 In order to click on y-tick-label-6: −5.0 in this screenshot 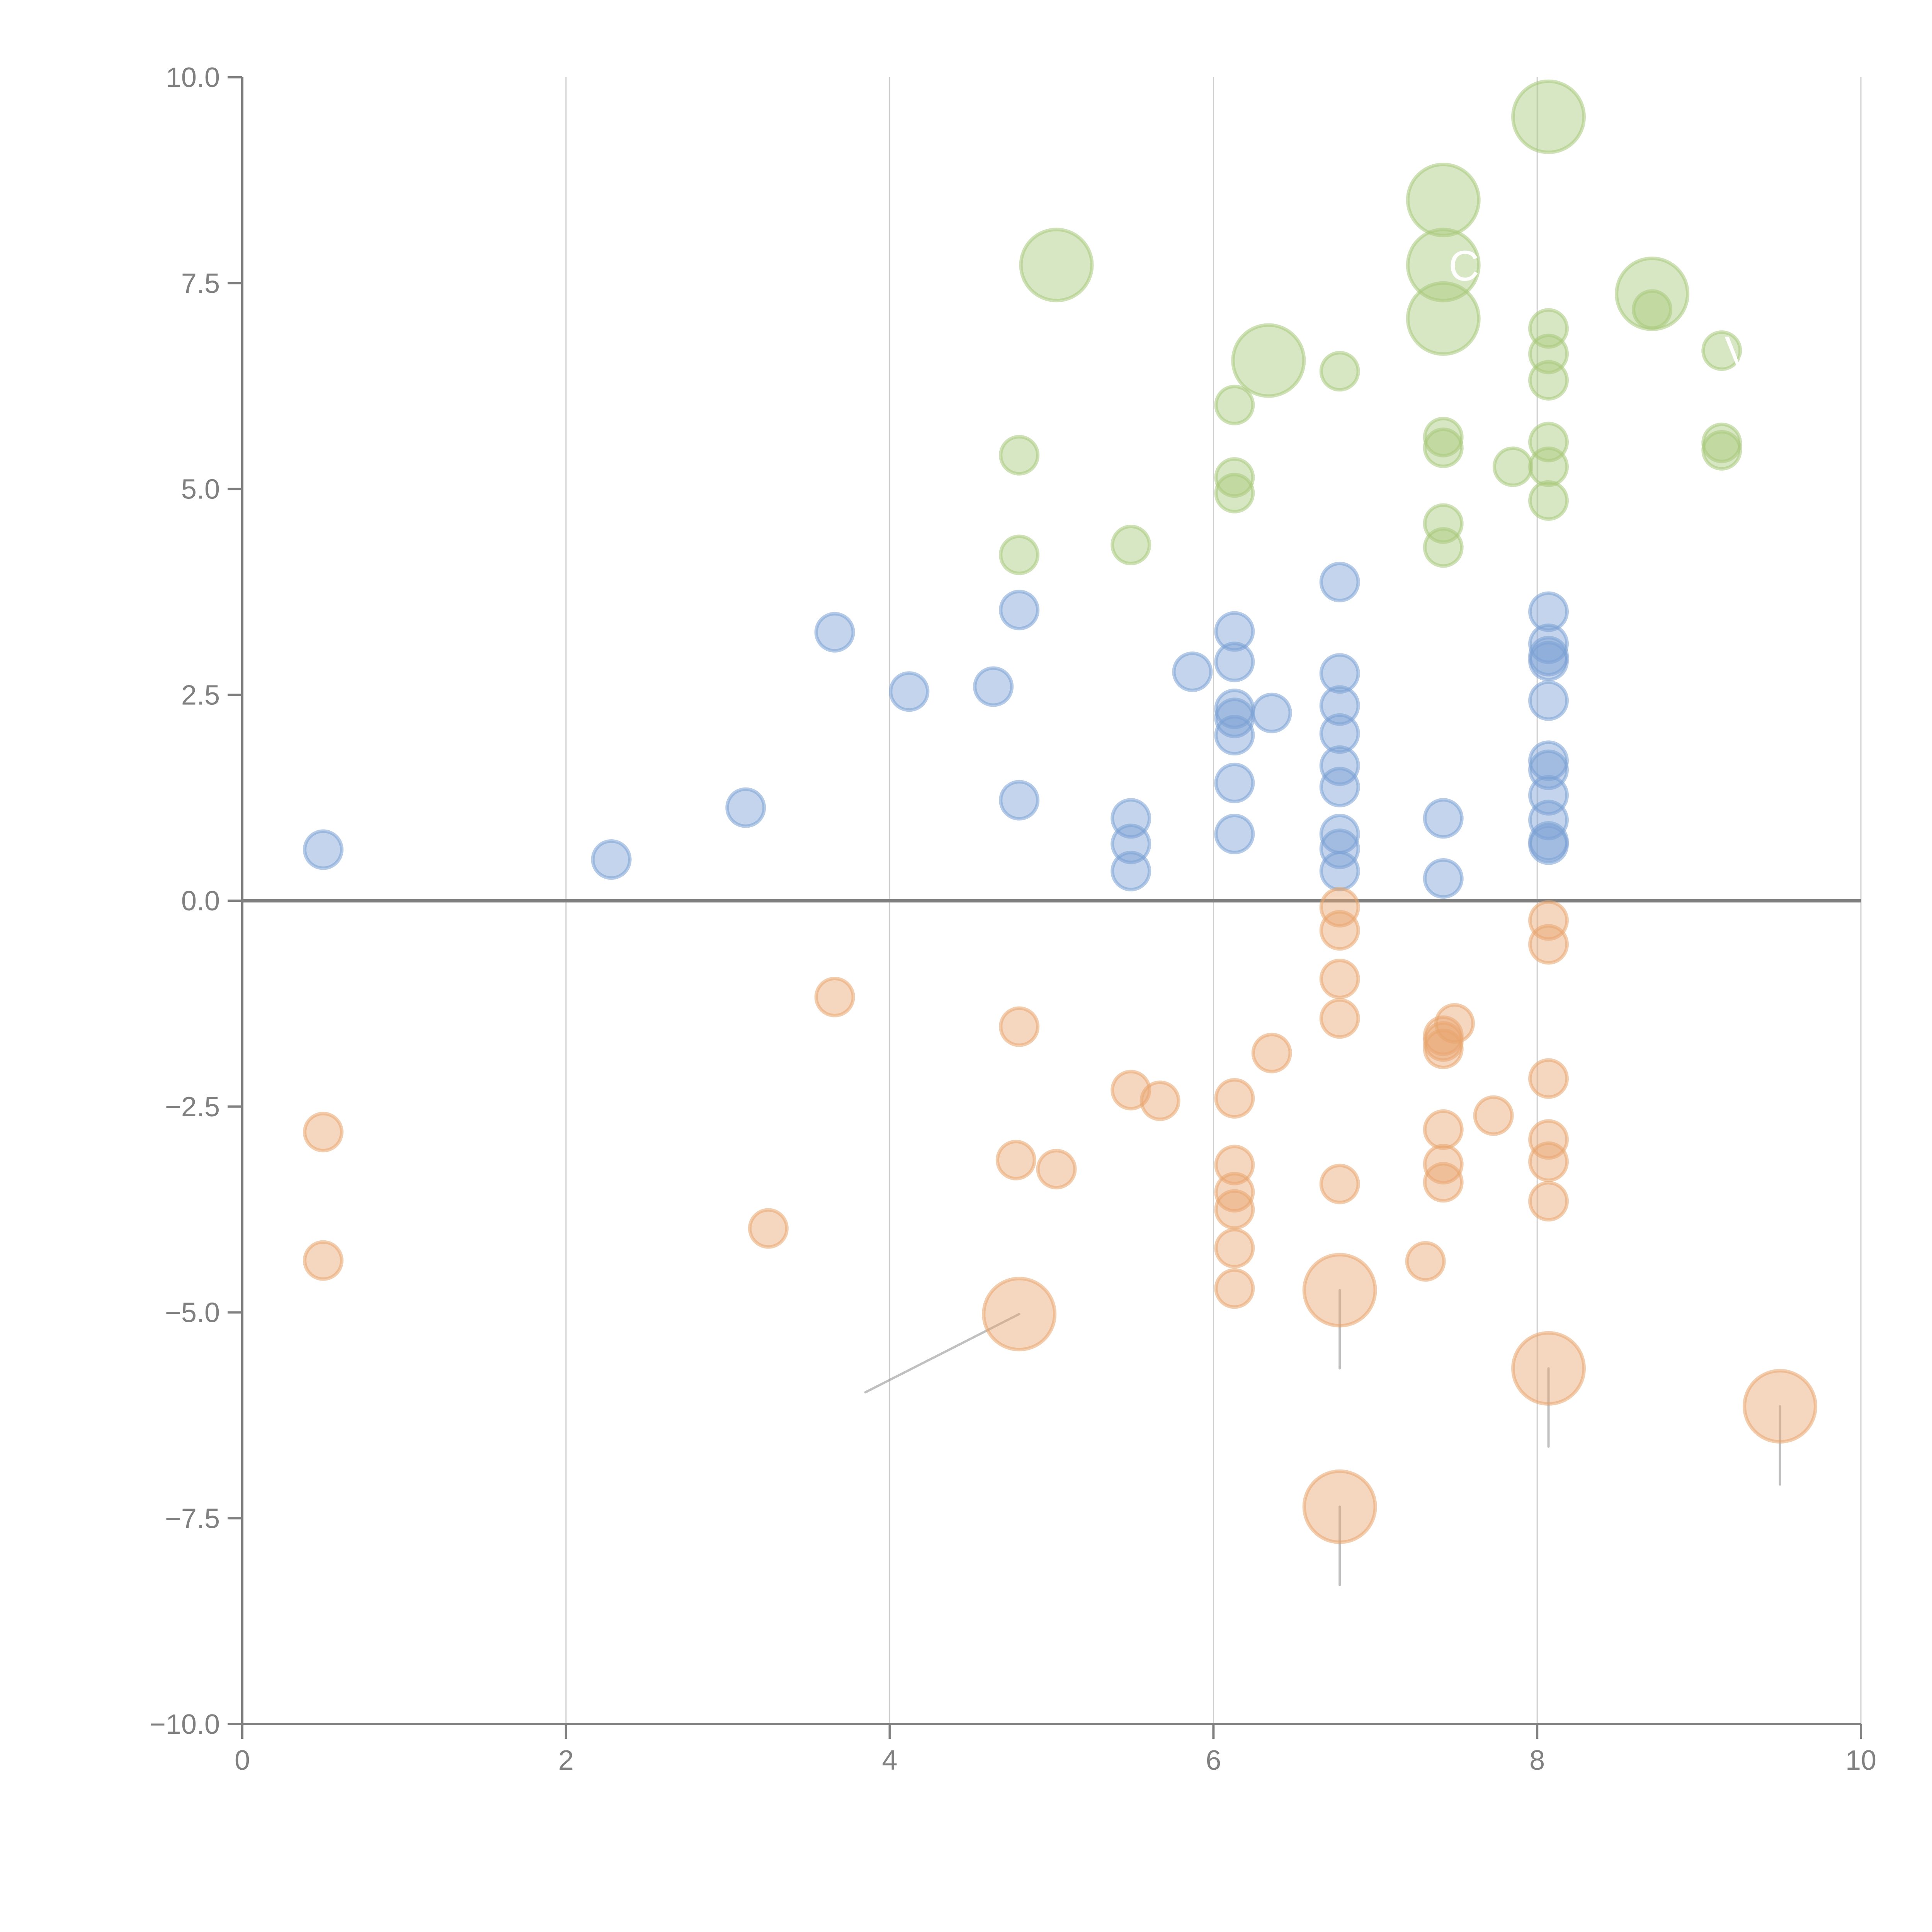, I will do `click(192, 1313)`.